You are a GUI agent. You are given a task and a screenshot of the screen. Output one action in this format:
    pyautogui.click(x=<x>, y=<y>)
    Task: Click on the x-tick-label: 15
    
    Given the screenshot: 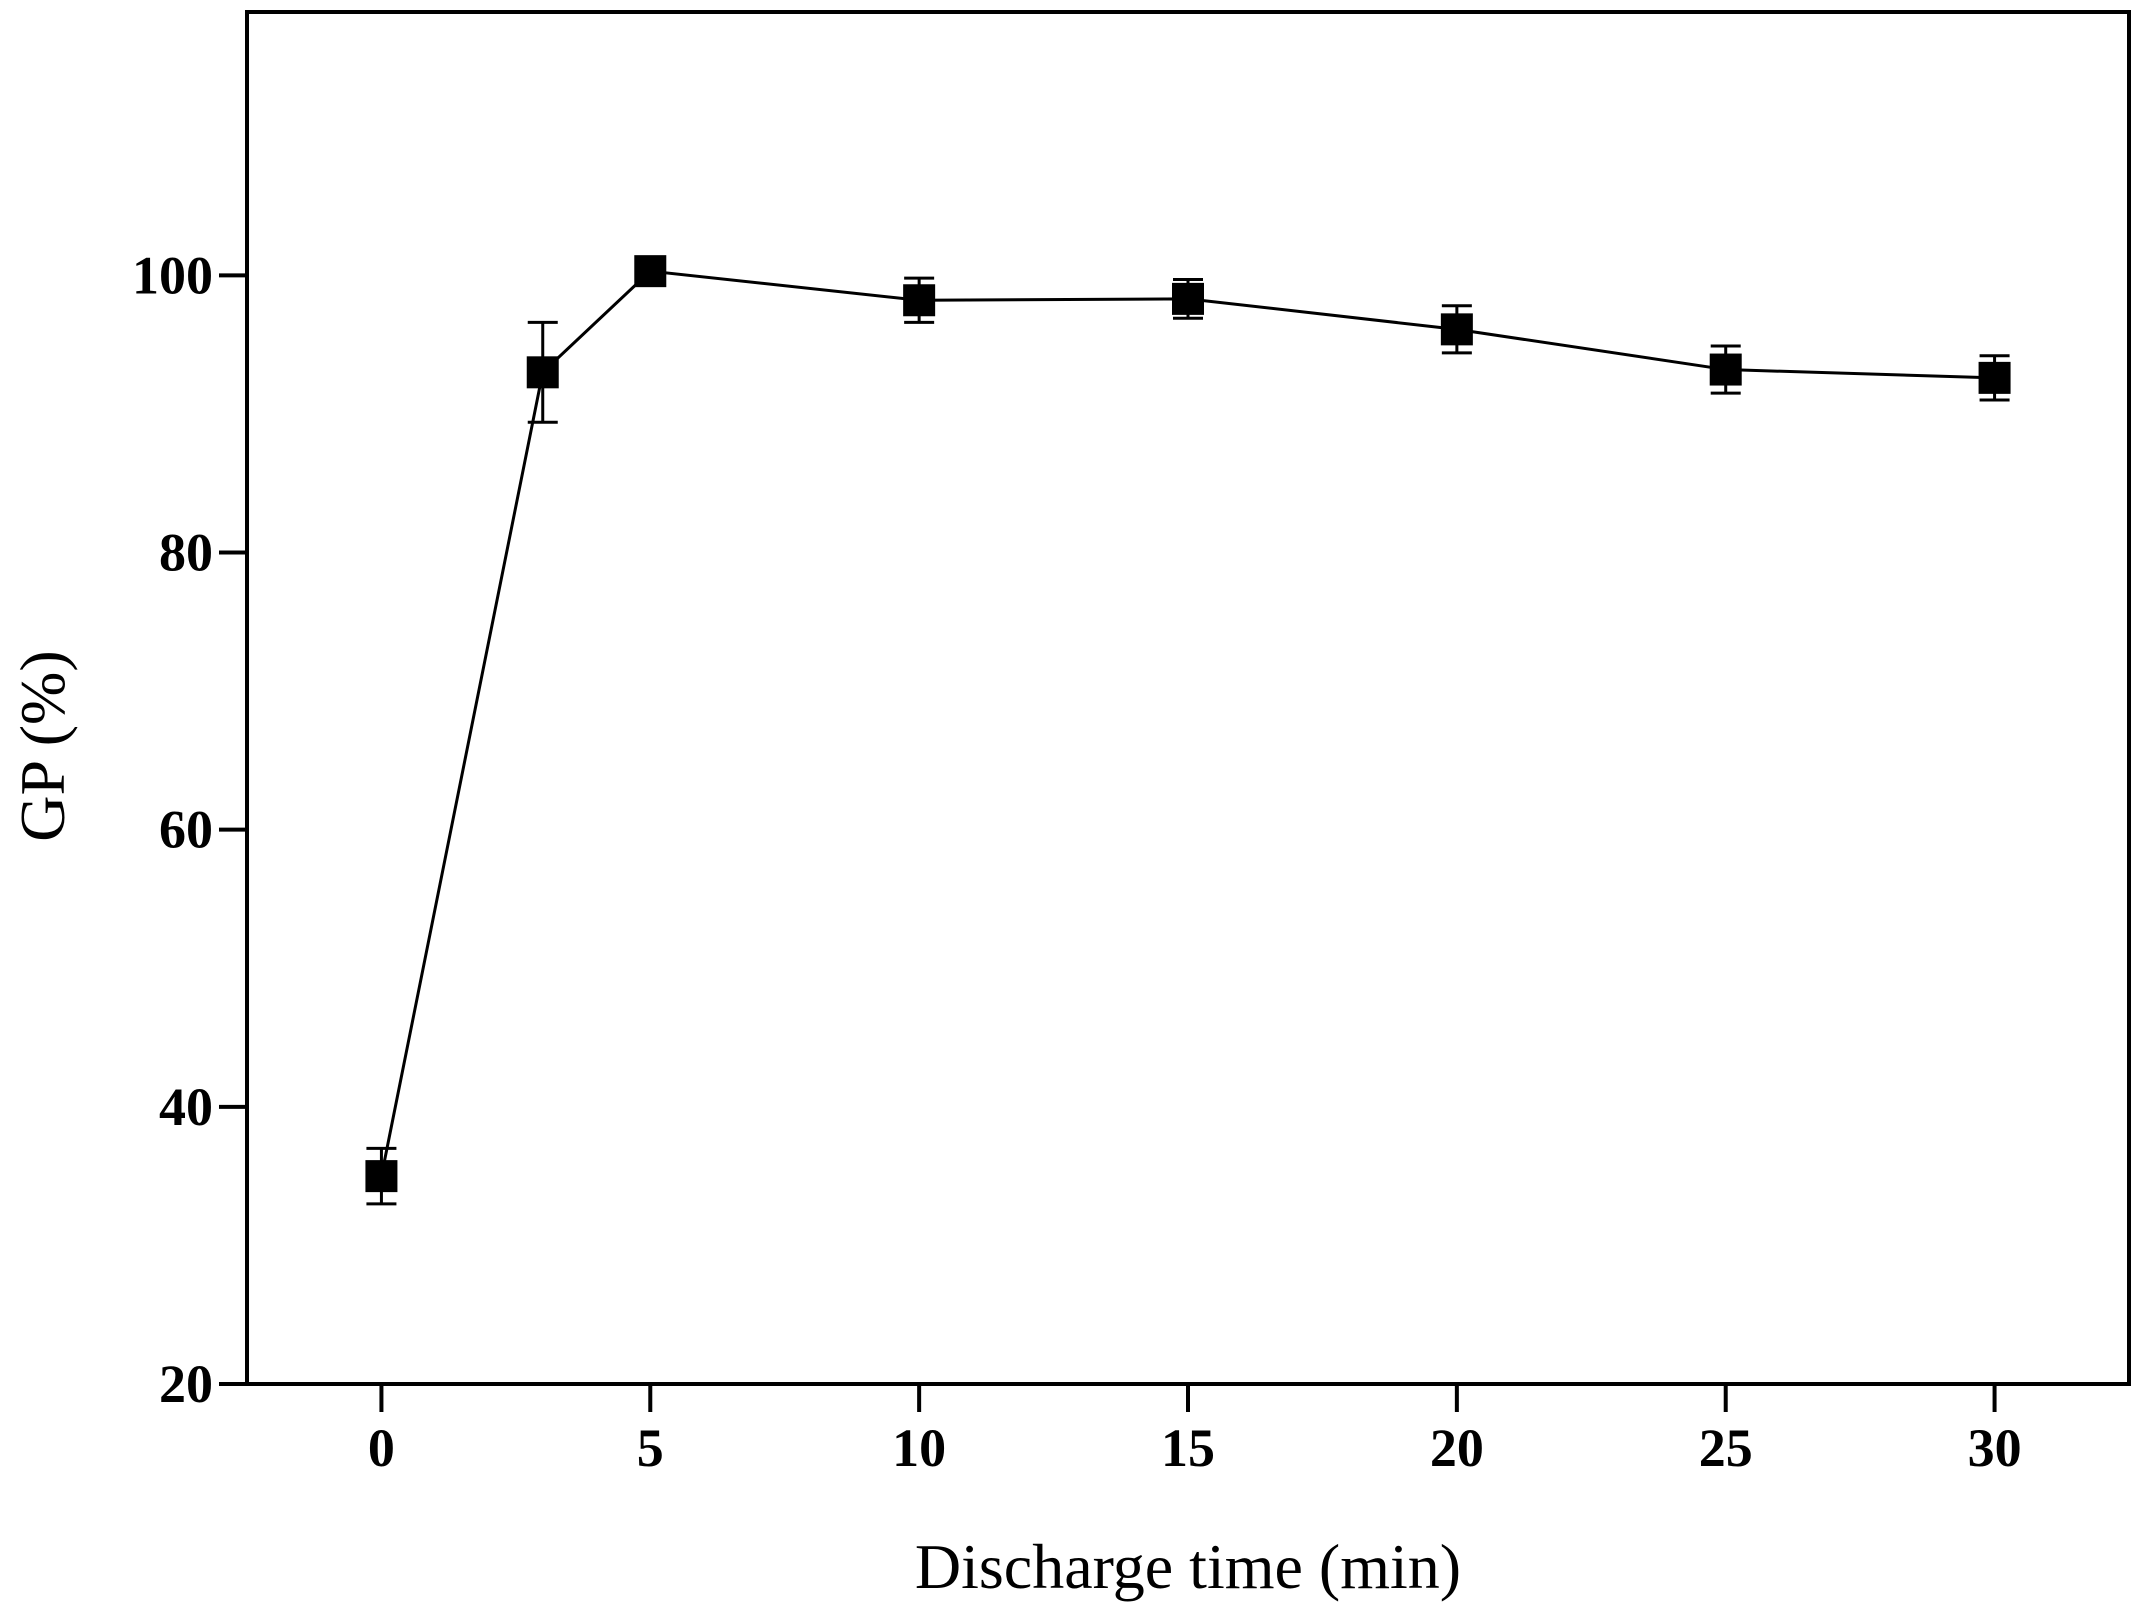 What is the action you would take?
    pyautogui.click(x=1188, y=1448)
    